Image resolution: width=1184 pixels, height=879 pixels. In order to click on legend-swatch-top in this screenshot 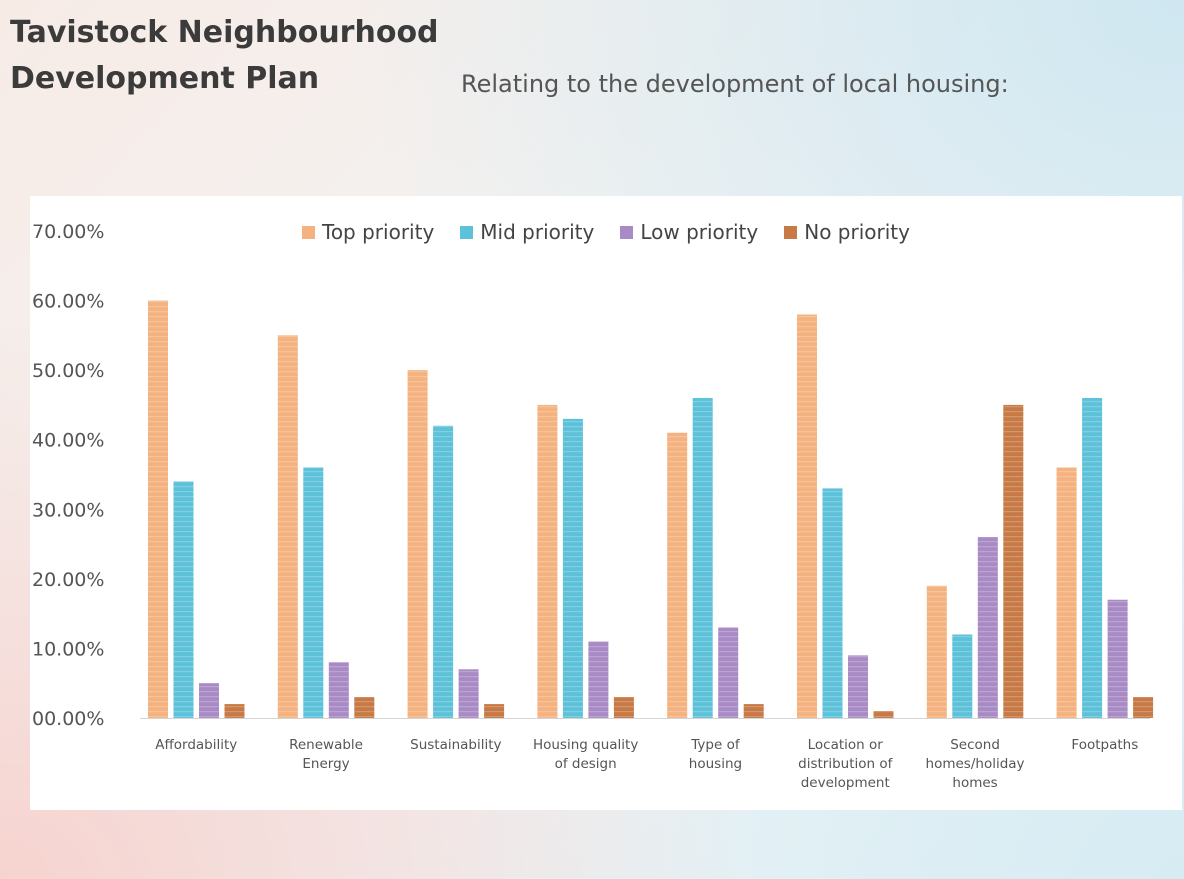, I will do `click(308, 232)`.